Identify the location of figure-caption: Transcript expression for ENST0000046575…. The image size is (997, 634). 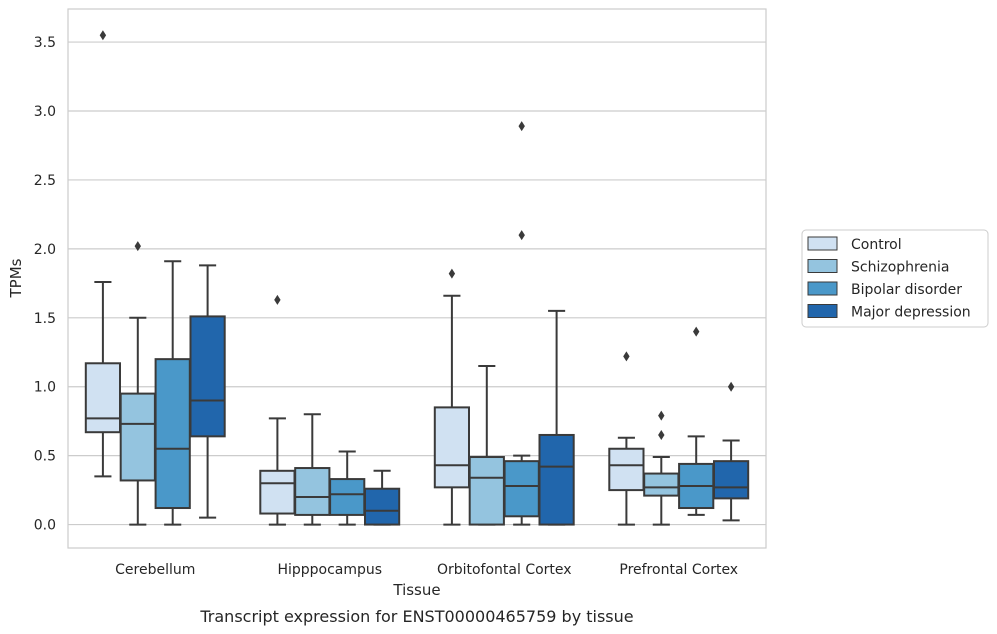
(416, 616).